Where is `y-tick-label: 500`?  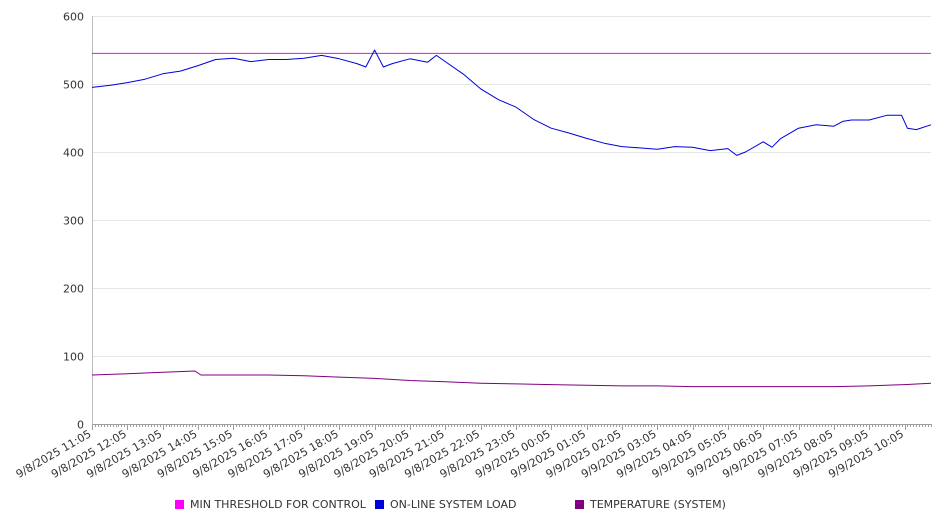
y-tick-label: 500 is located at coordinates (73, 85).